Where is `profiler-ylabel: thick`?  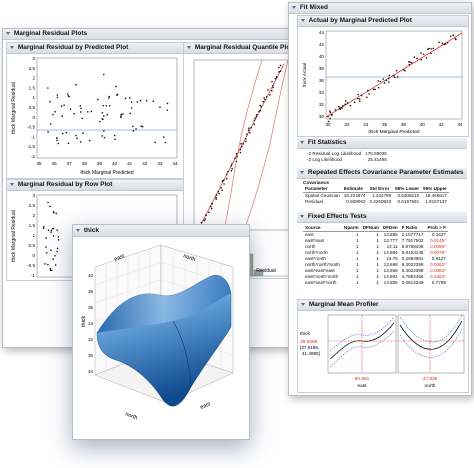
profiler-ylabel: thick is located at coordinates (305, 334).